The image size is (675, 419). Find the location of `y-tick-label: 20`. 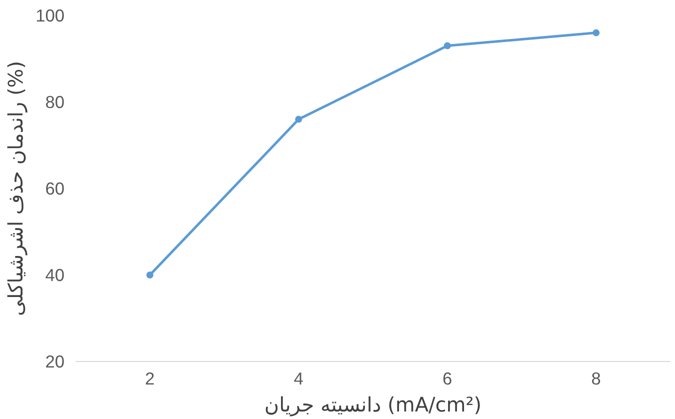

y-tick-label: 20 is located at coordinates (55, 362).